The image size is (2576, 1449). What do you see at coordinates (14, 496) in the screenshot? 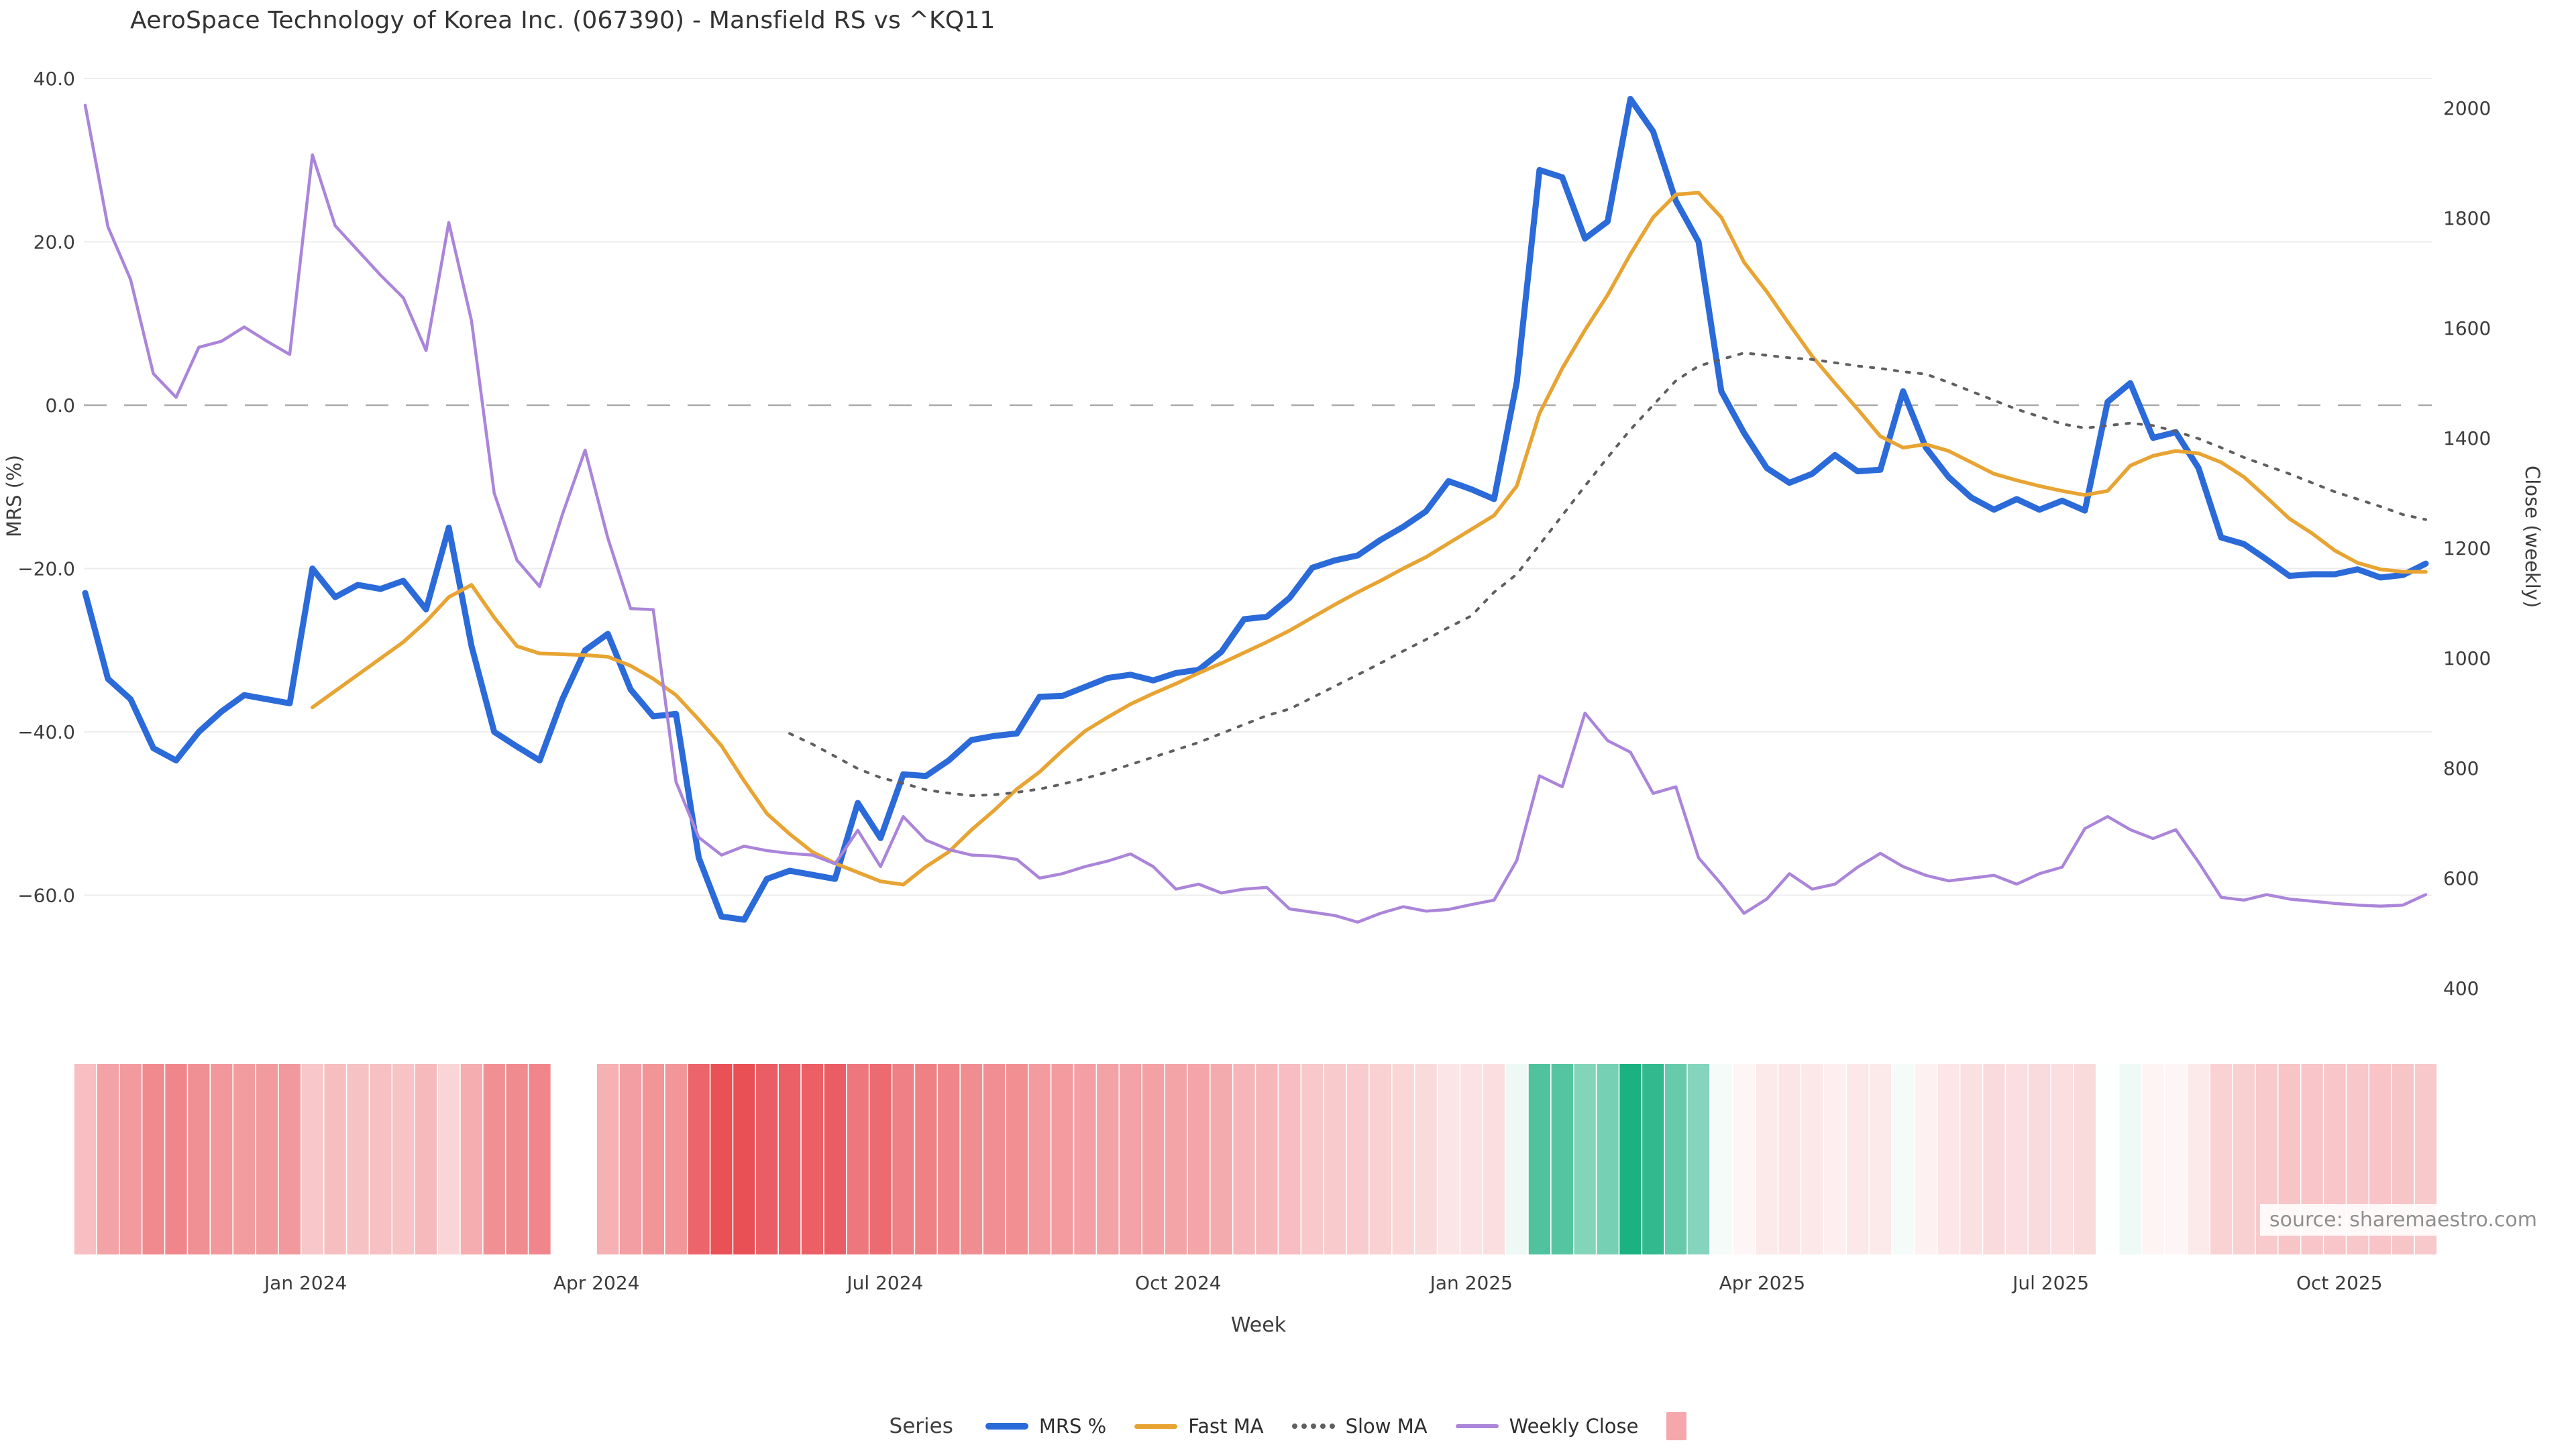
I see `y-axis-label-left: MRS (%)` at bounding box center [14, 496].